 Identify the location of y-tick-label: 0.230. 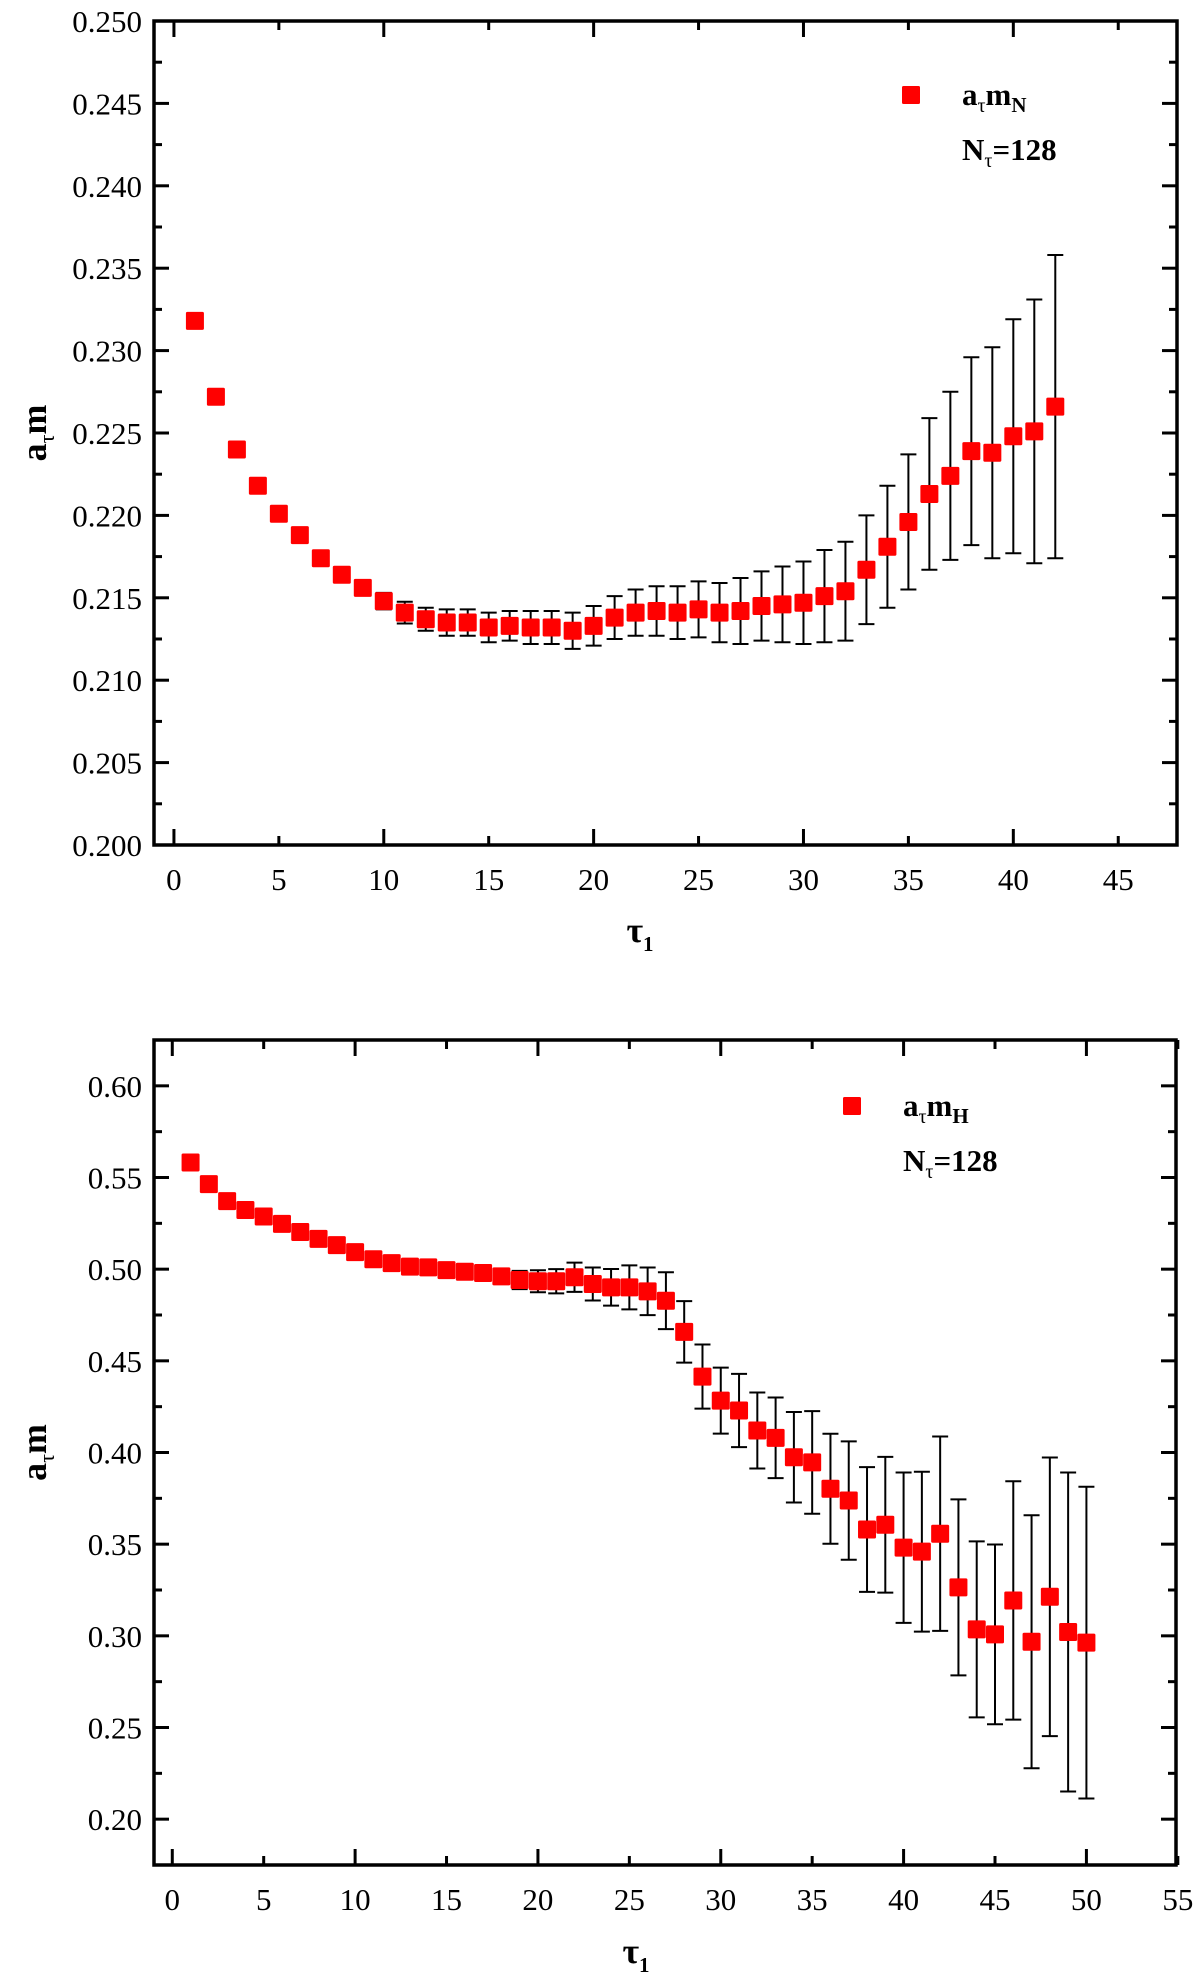
(107, 351).